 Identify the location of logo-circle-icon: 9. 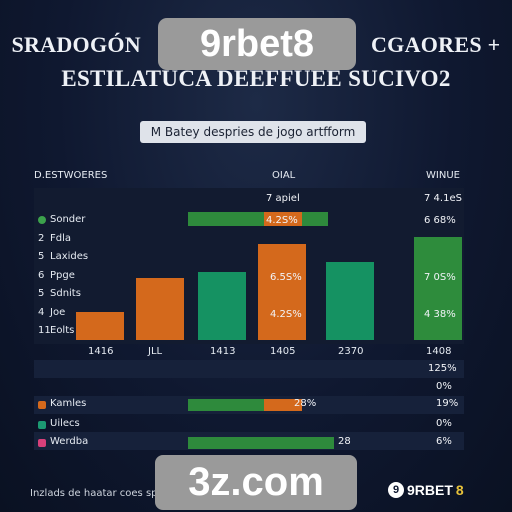
(396, 490).